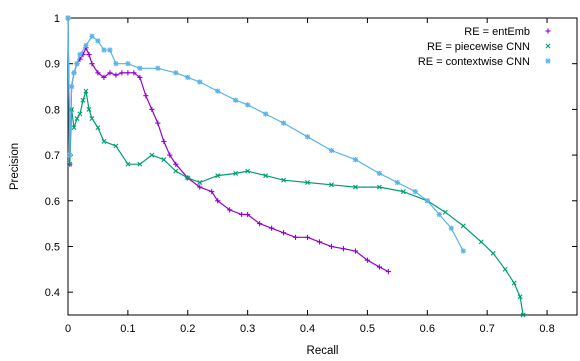  I want to click on x-tick-label: 0.6, so click(427, 329).